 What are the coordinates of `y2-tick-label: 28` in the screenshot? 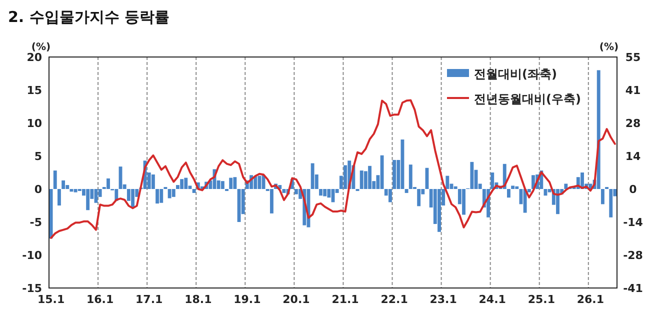 It's located at (633, 123).